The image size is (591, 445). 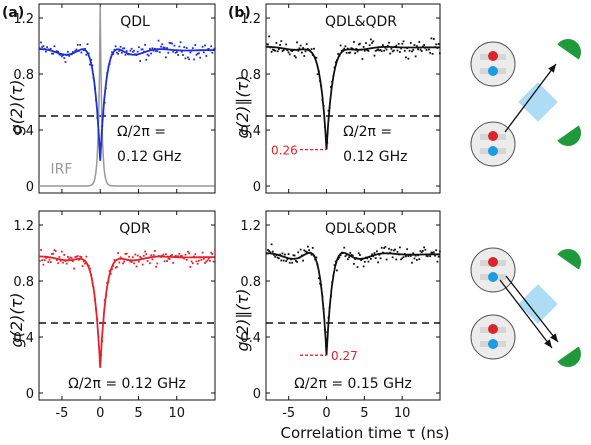 I want to click on panel-title: QDL&QDR, so click(x=361, y=22).